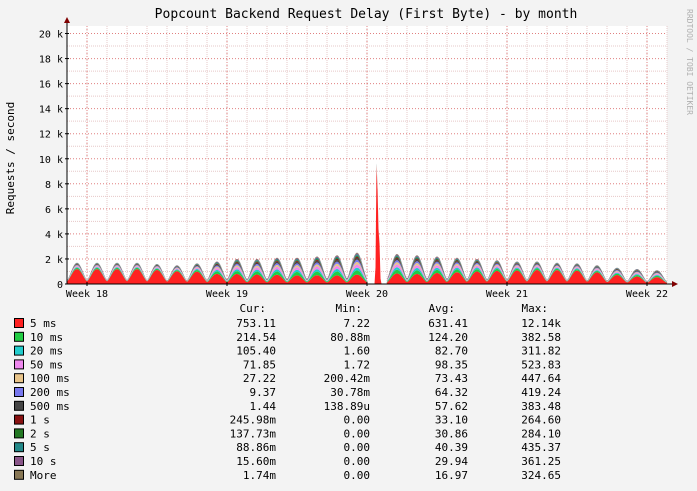  I want to click on x-axis-arrow, so click(675, 284).